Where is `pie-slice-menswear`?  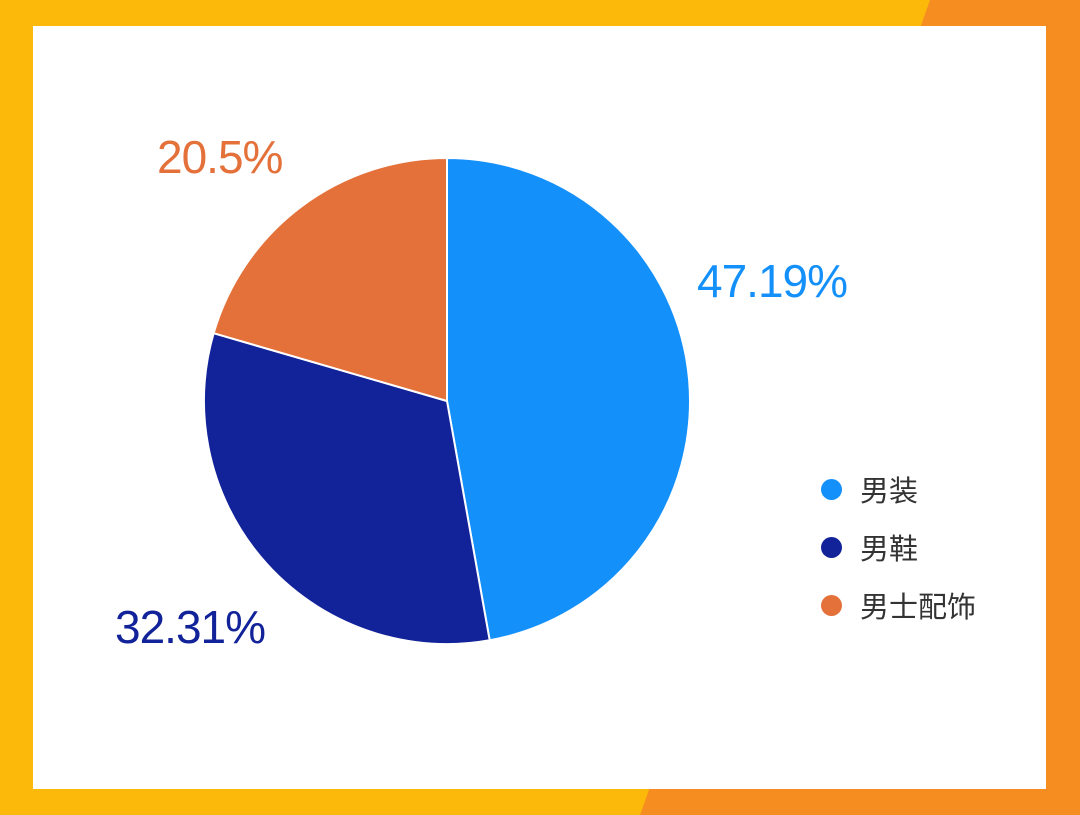 pie-slice-menswear is located at coordinates (568, 399).